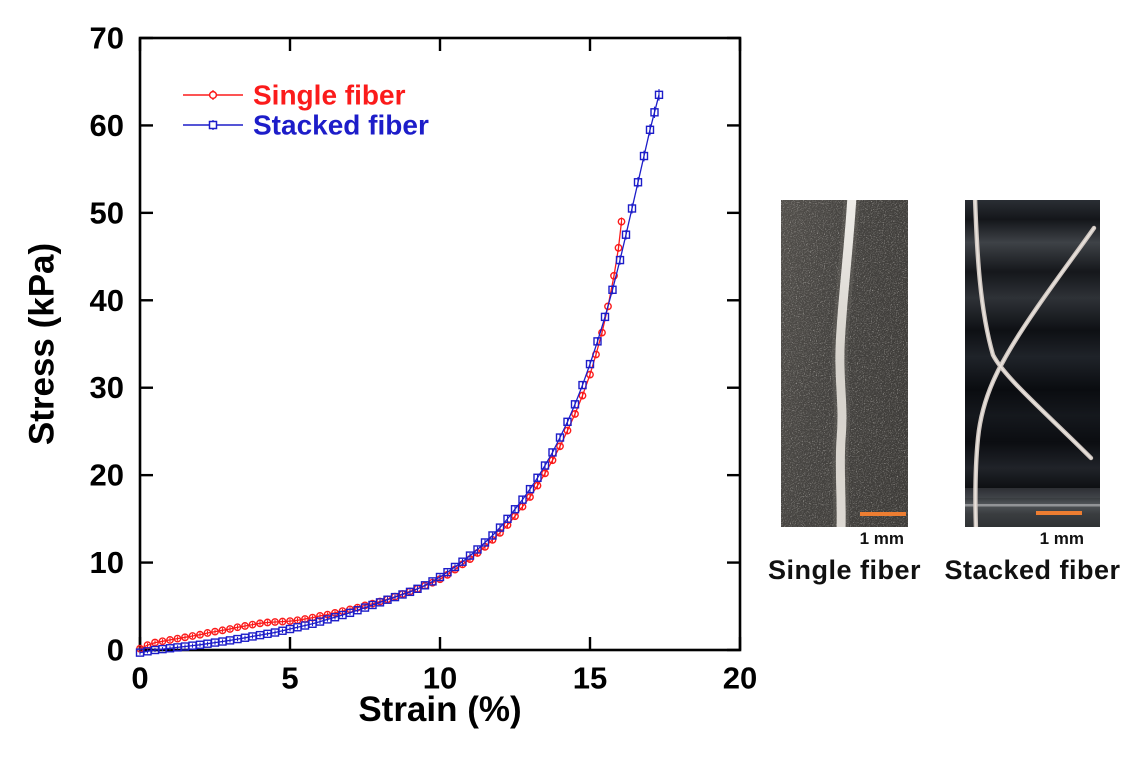  I want to click on y-tick-label: 70, so click(107, 38).